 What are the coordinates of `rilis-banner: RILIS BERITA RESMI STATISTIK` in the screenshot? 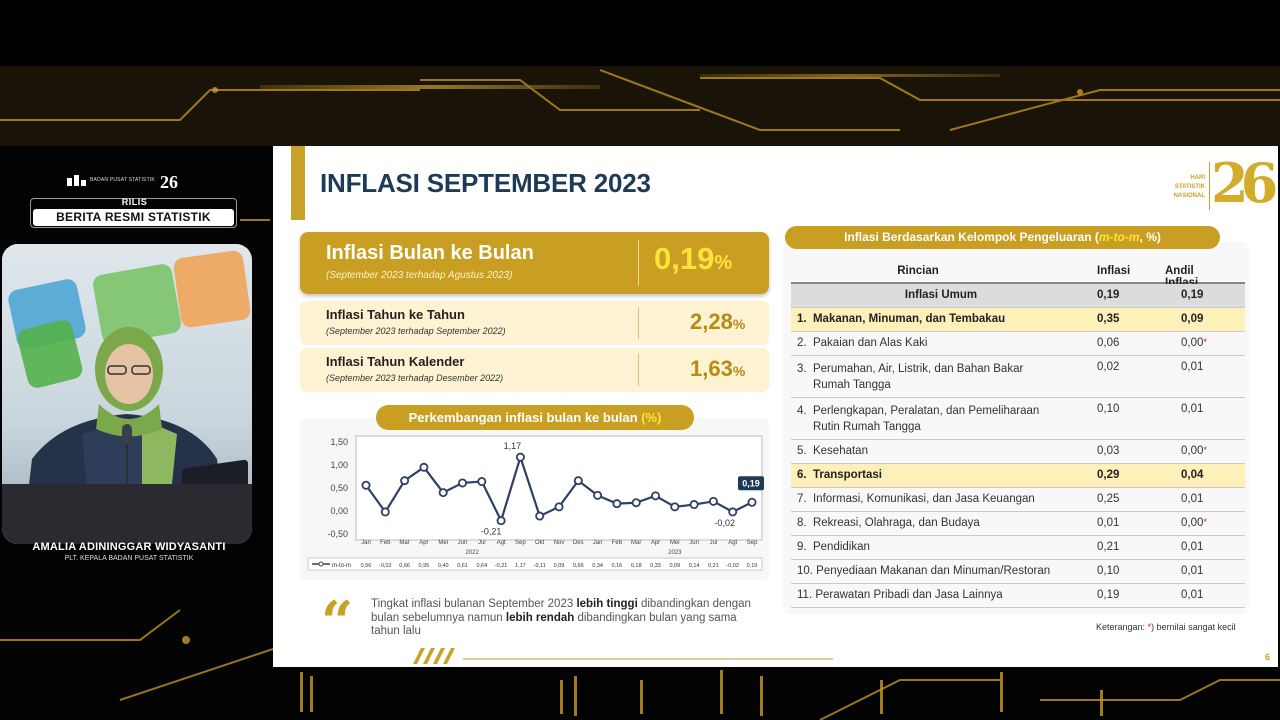 It's located at (133, 212).